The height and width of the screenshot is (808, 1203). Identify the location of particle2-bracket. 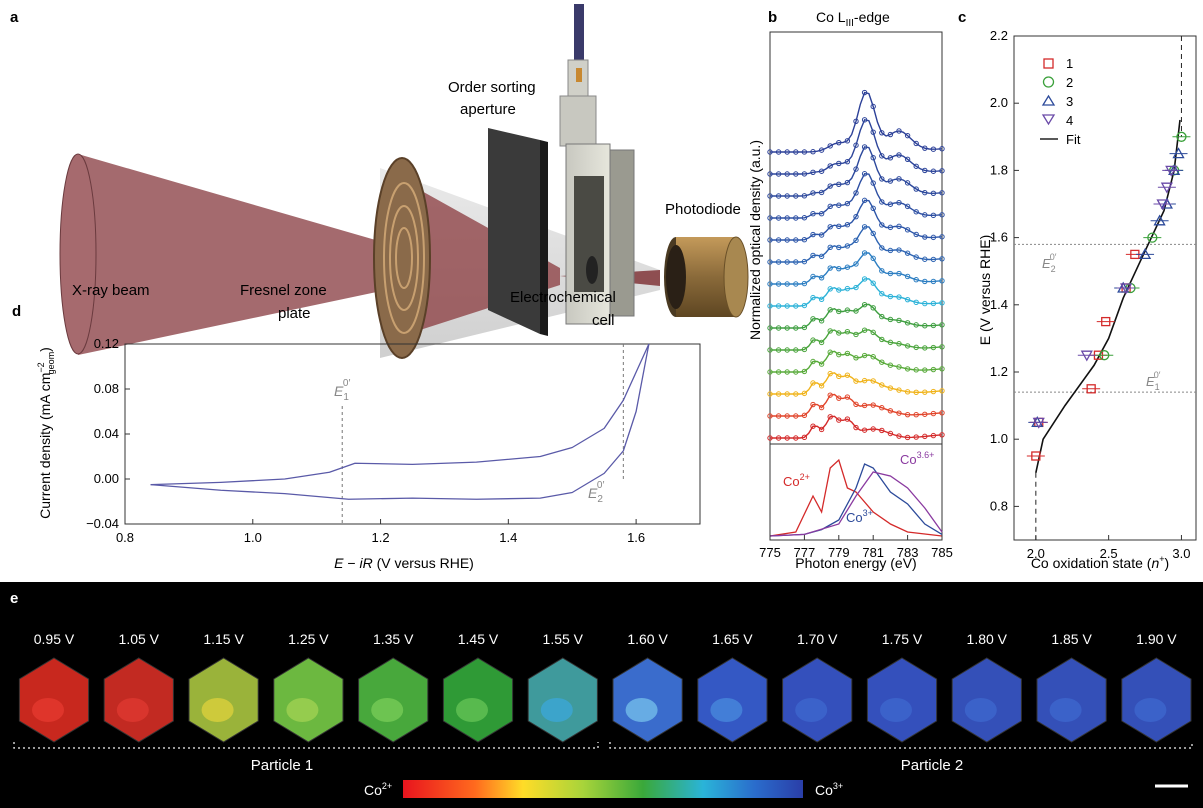
(901, 745).